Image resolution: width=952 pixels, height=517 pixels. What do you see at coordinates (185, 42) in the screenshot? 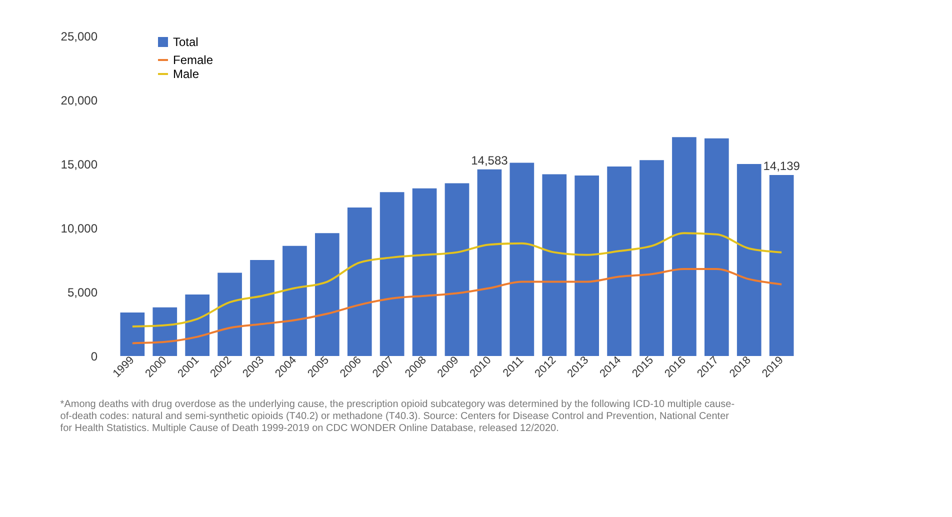
I see `legend-label: Total` at bounding box center [185, 42].